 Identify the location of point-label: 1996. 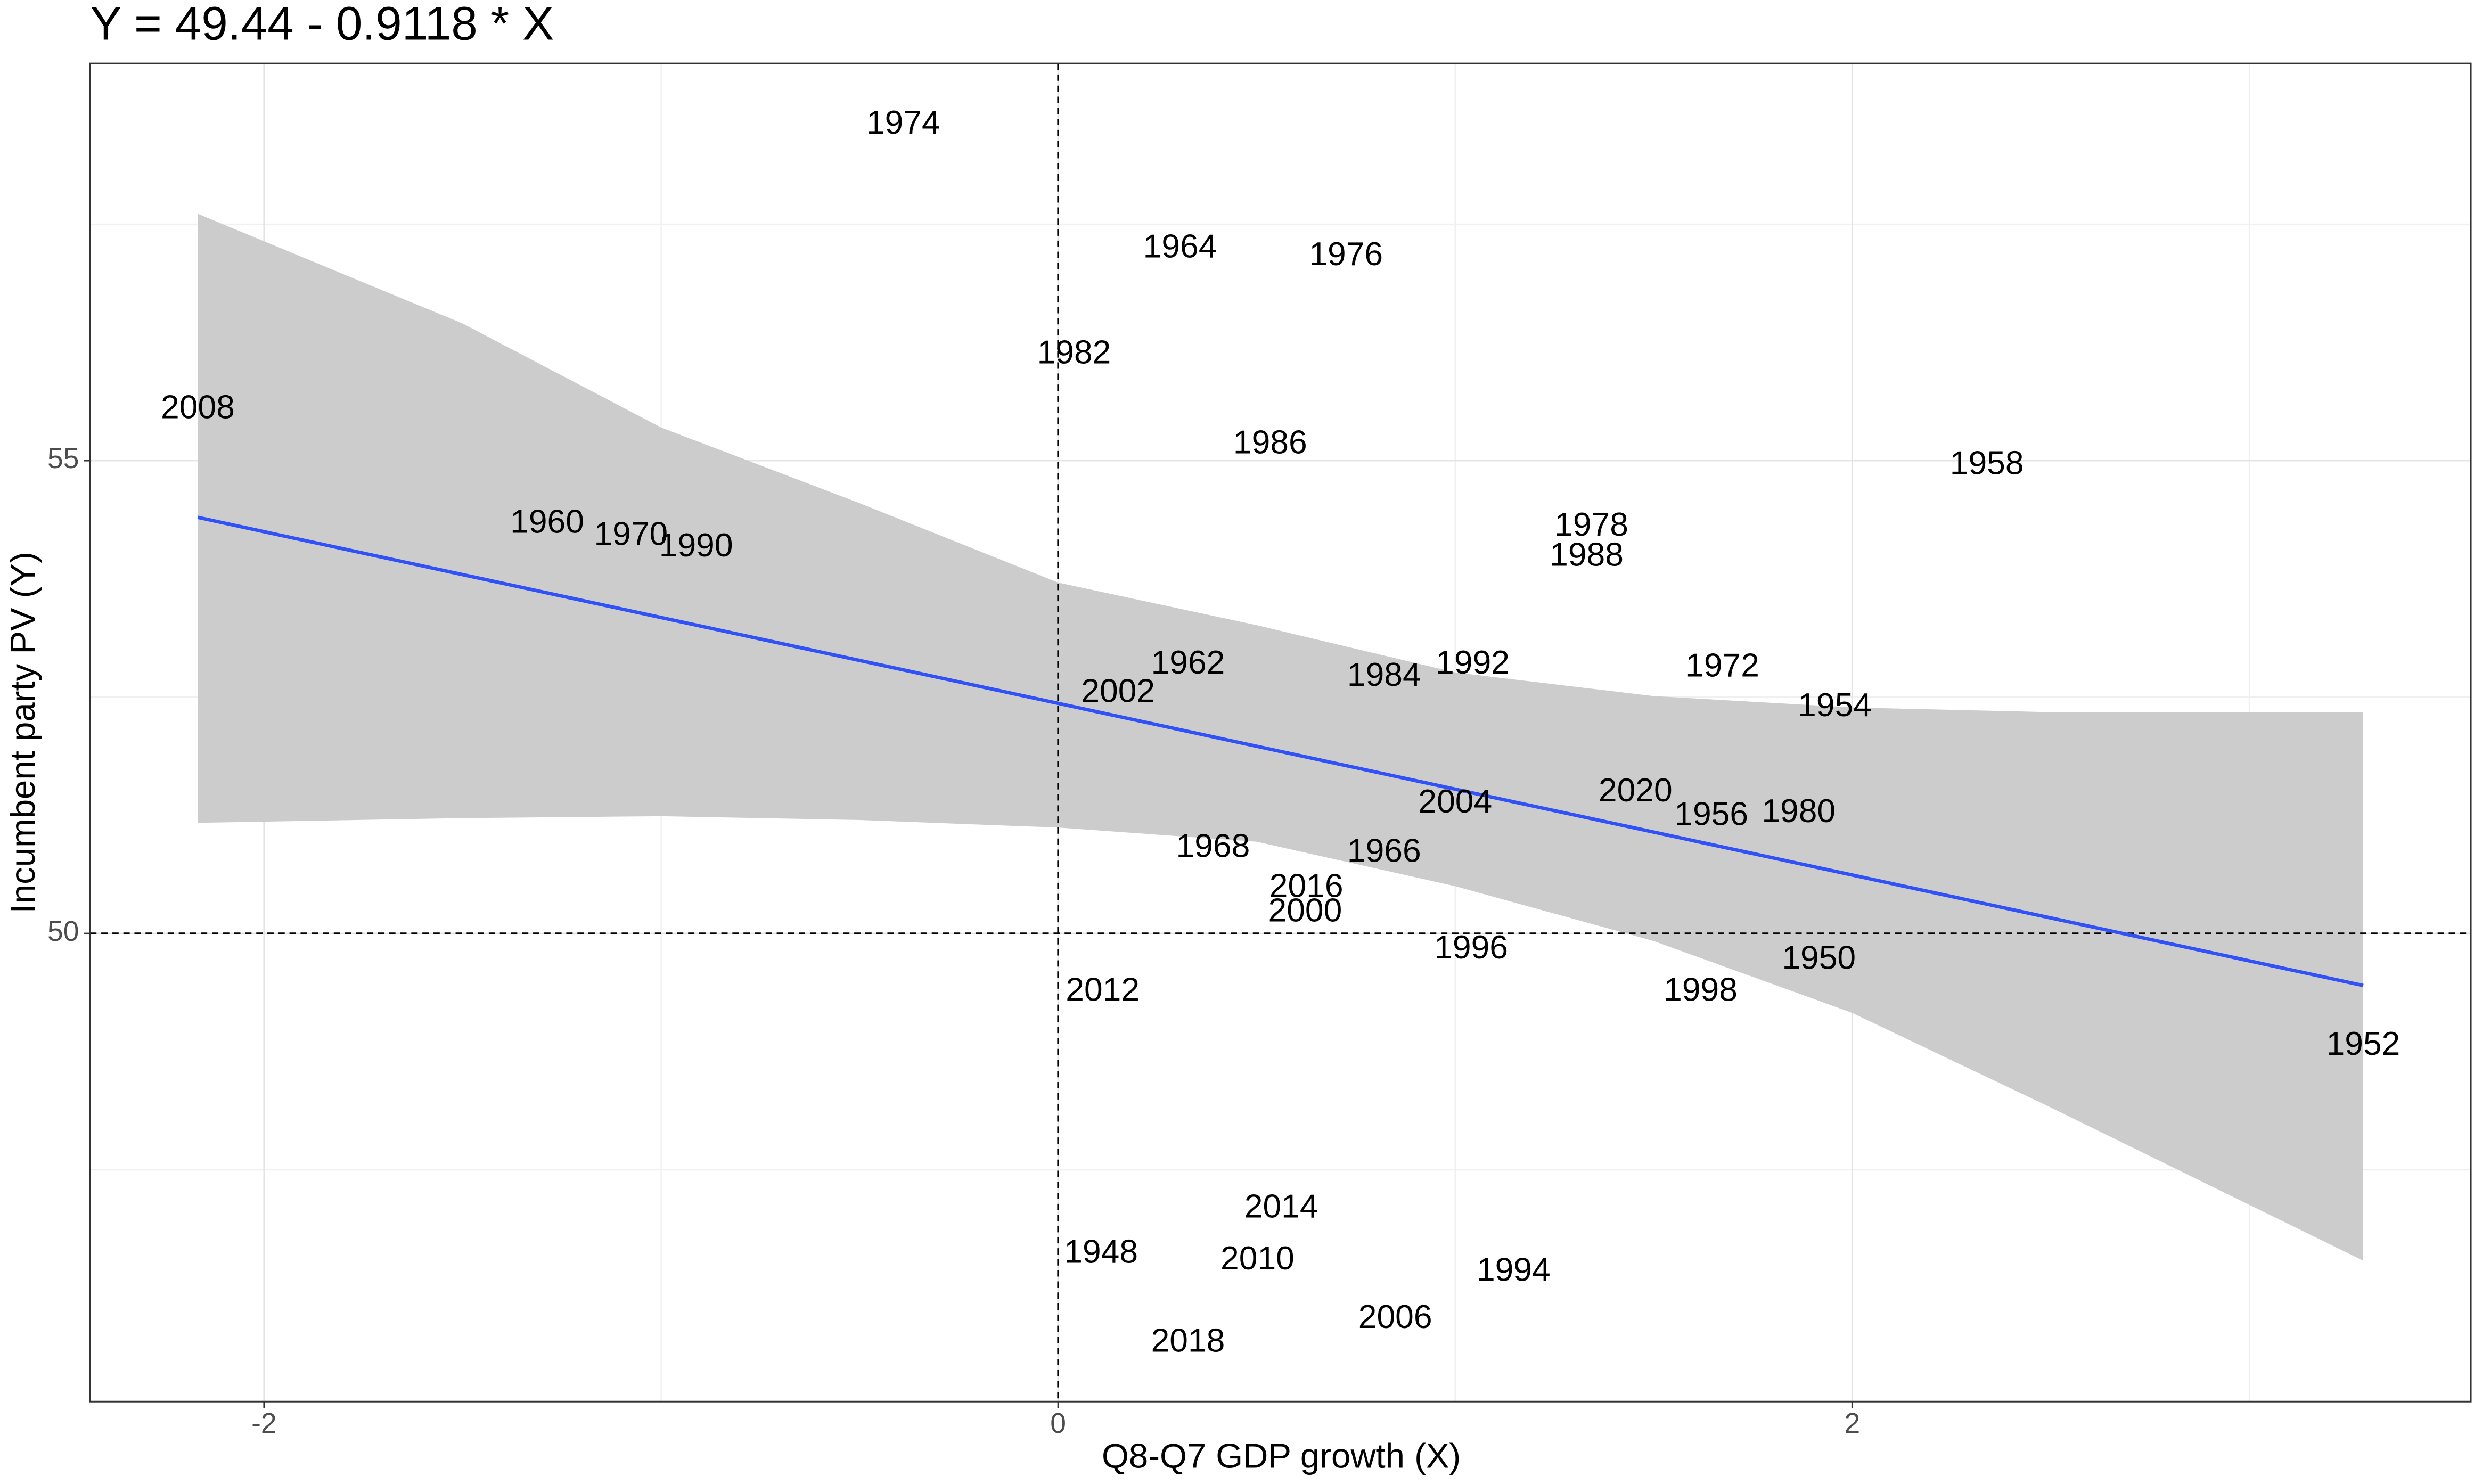
(1471, 948).